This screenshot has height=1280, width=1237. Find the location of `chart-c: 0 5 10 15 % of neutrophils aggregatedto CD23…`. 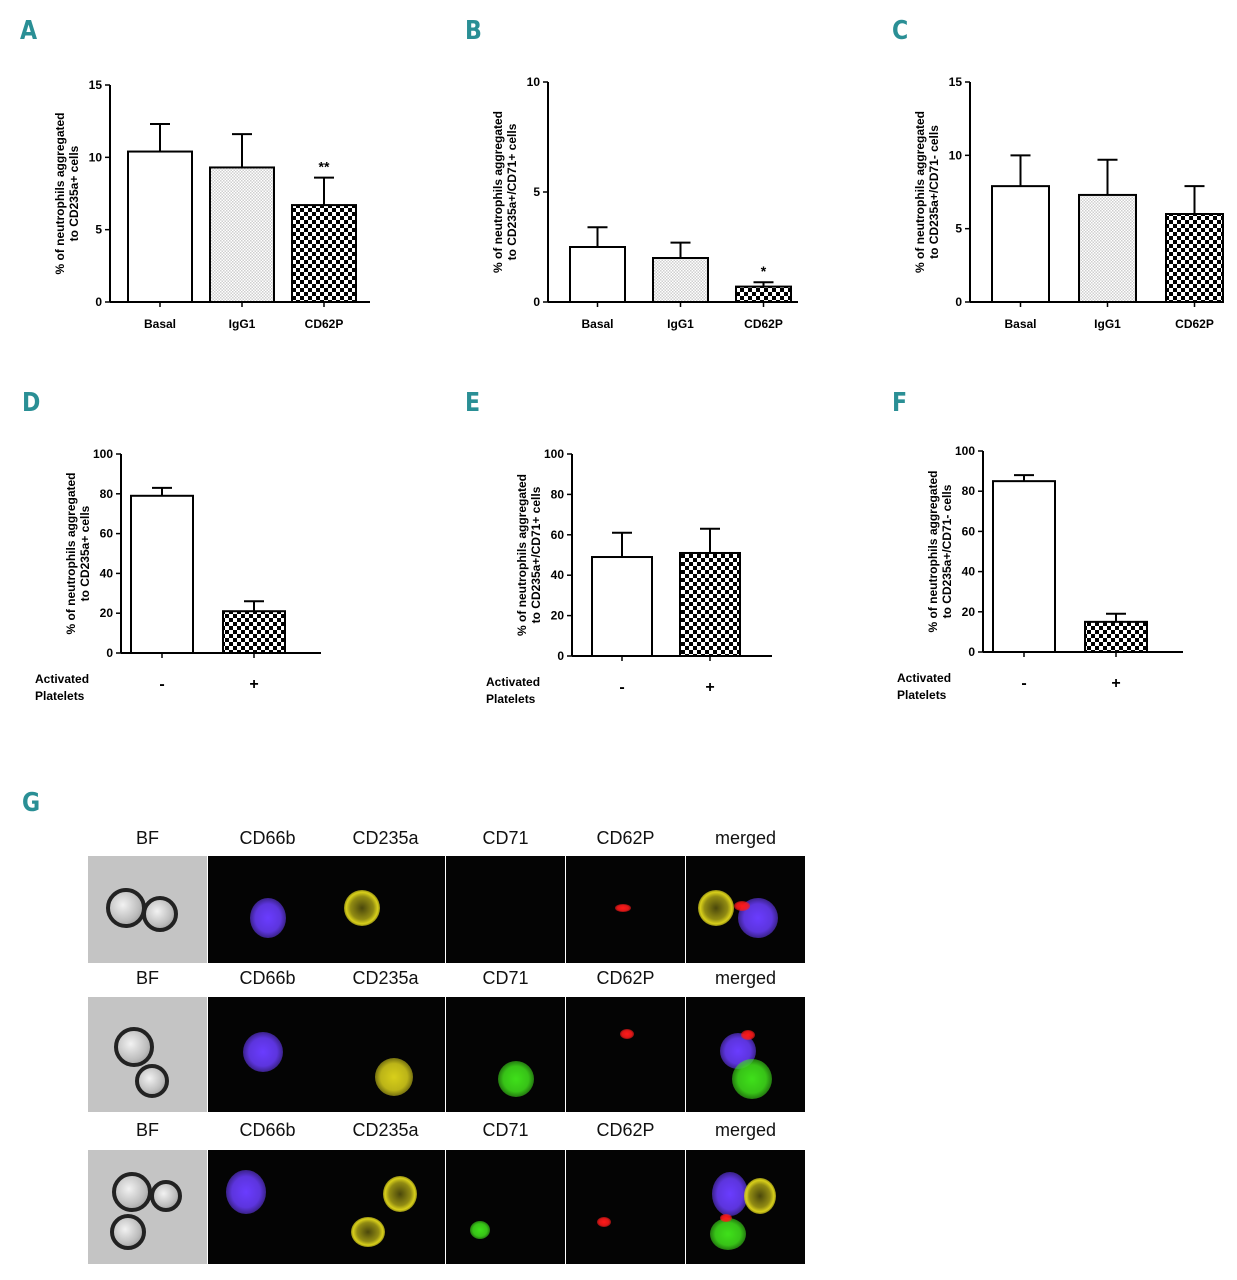

chart-c: 0 5 10 15 % of neutrophils aggregatedto CD23… is located at coordinates (1068, 203).